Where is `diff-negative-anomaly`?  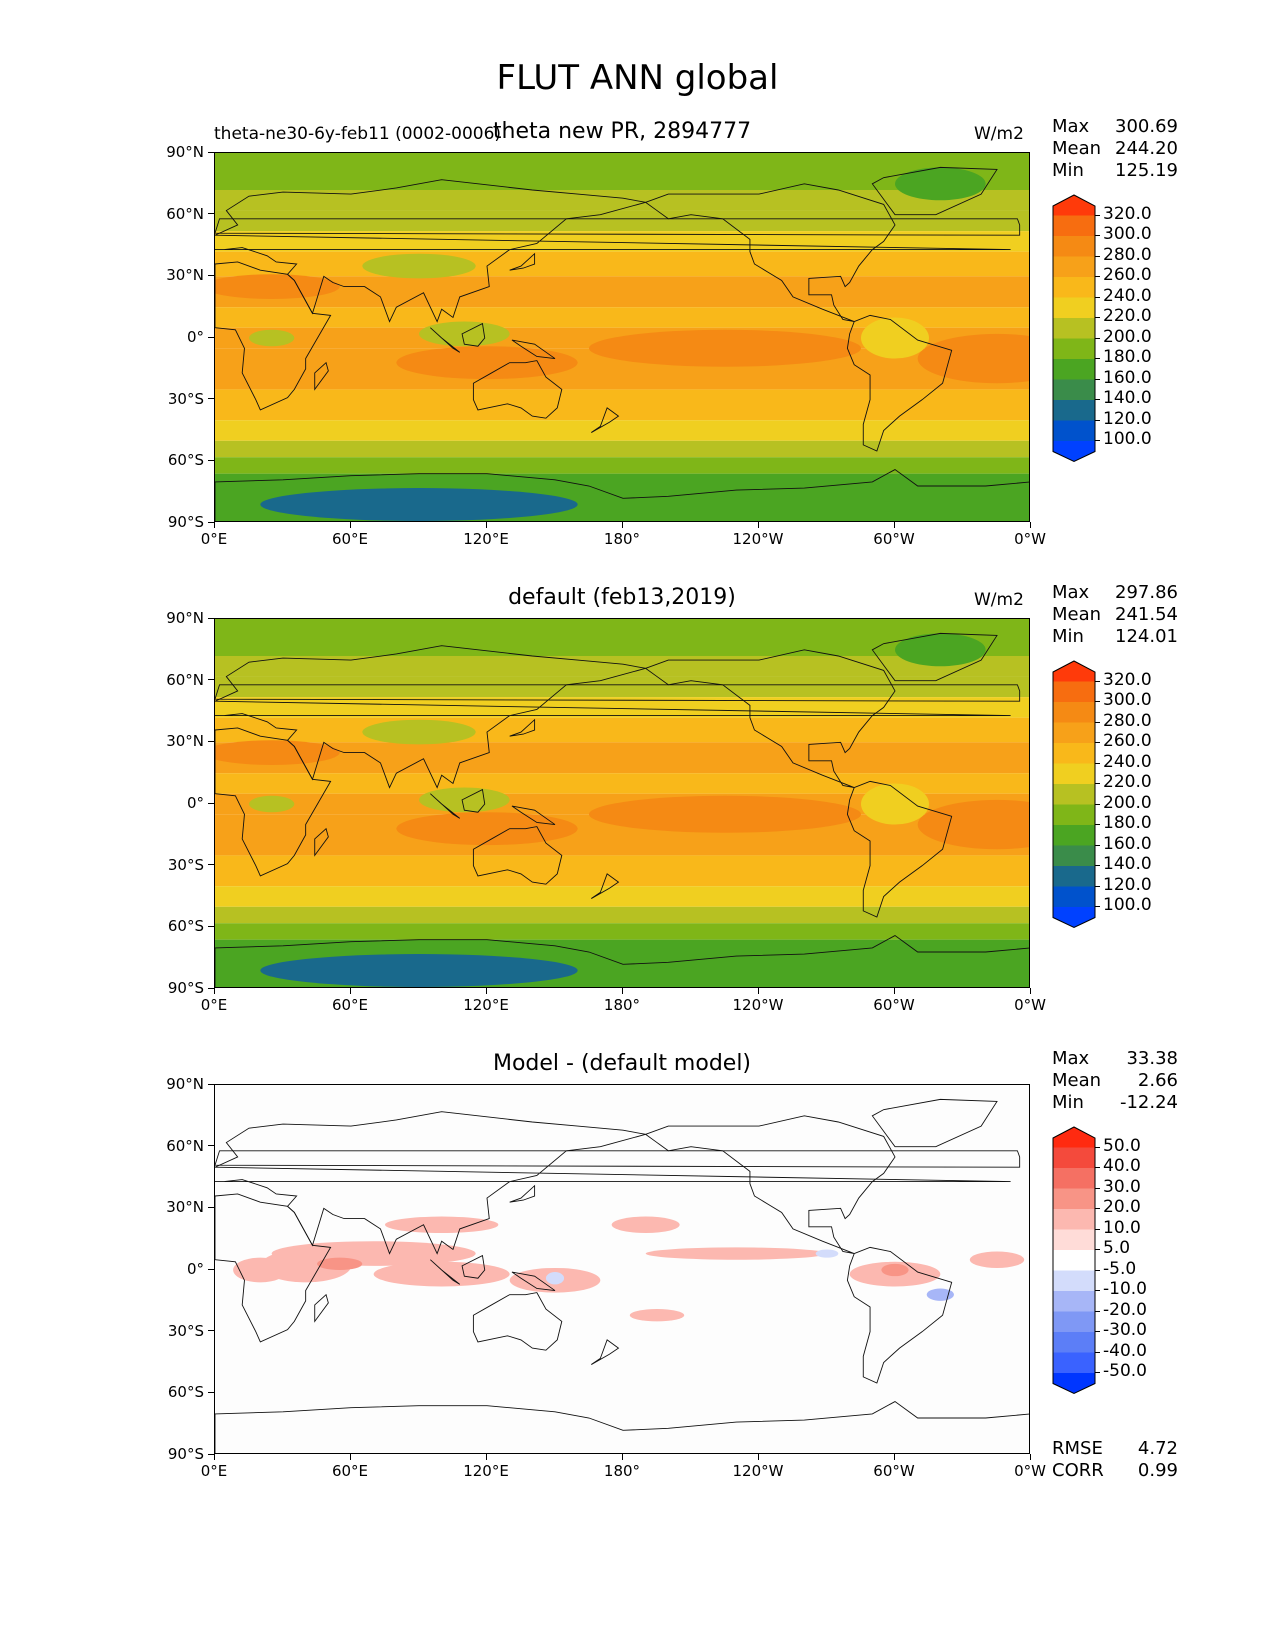 diff-negative-anomaly is located at coordinates (555, 1278).